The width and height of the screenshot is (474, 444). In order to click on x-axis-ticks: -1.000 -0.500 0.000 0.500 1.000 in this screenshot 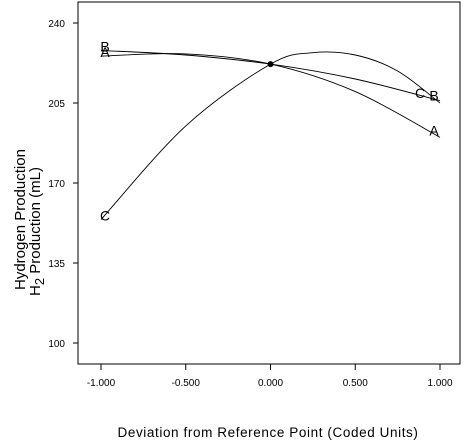, I will do `click(270, 376)`.